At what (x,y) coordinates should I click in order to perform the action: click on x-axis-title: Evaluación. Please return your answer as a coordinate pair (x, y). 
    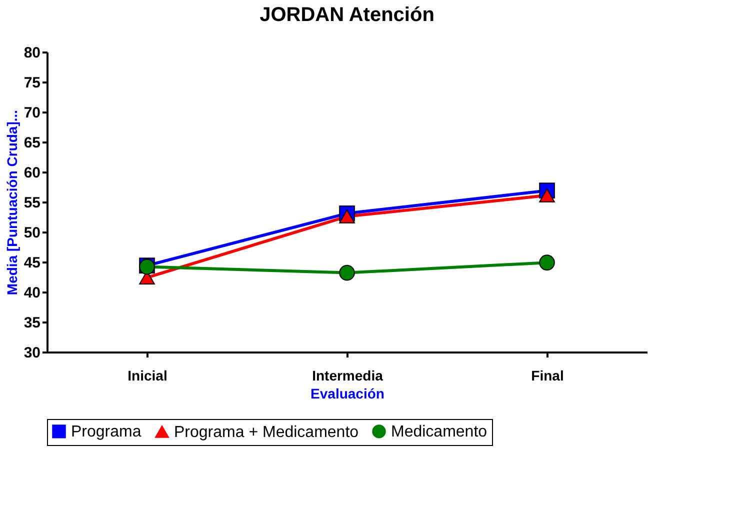
    Looking at the image, I should click on (347, 394).